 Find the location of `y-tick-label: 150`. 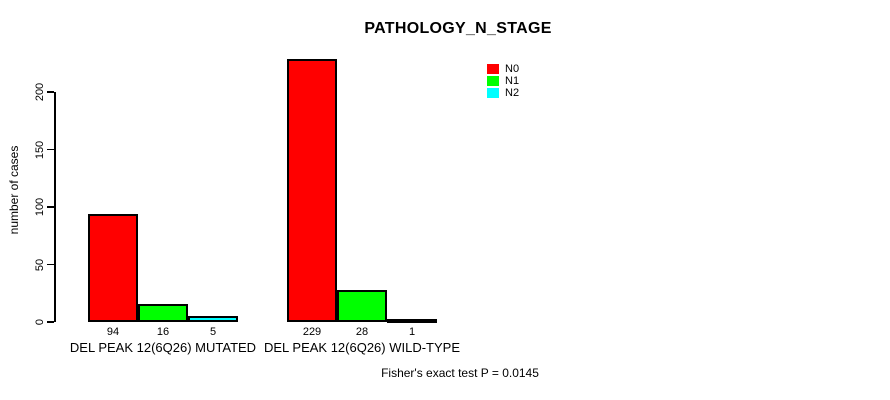

y-tick-label: 150 is located at coordinates (40, 149).